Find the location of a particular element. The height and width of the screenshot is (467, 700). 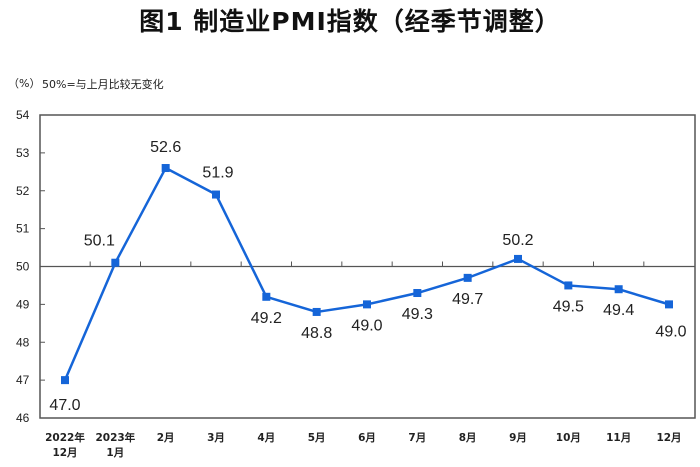

data-label: 49.4 is located at coordinates (618, 310).